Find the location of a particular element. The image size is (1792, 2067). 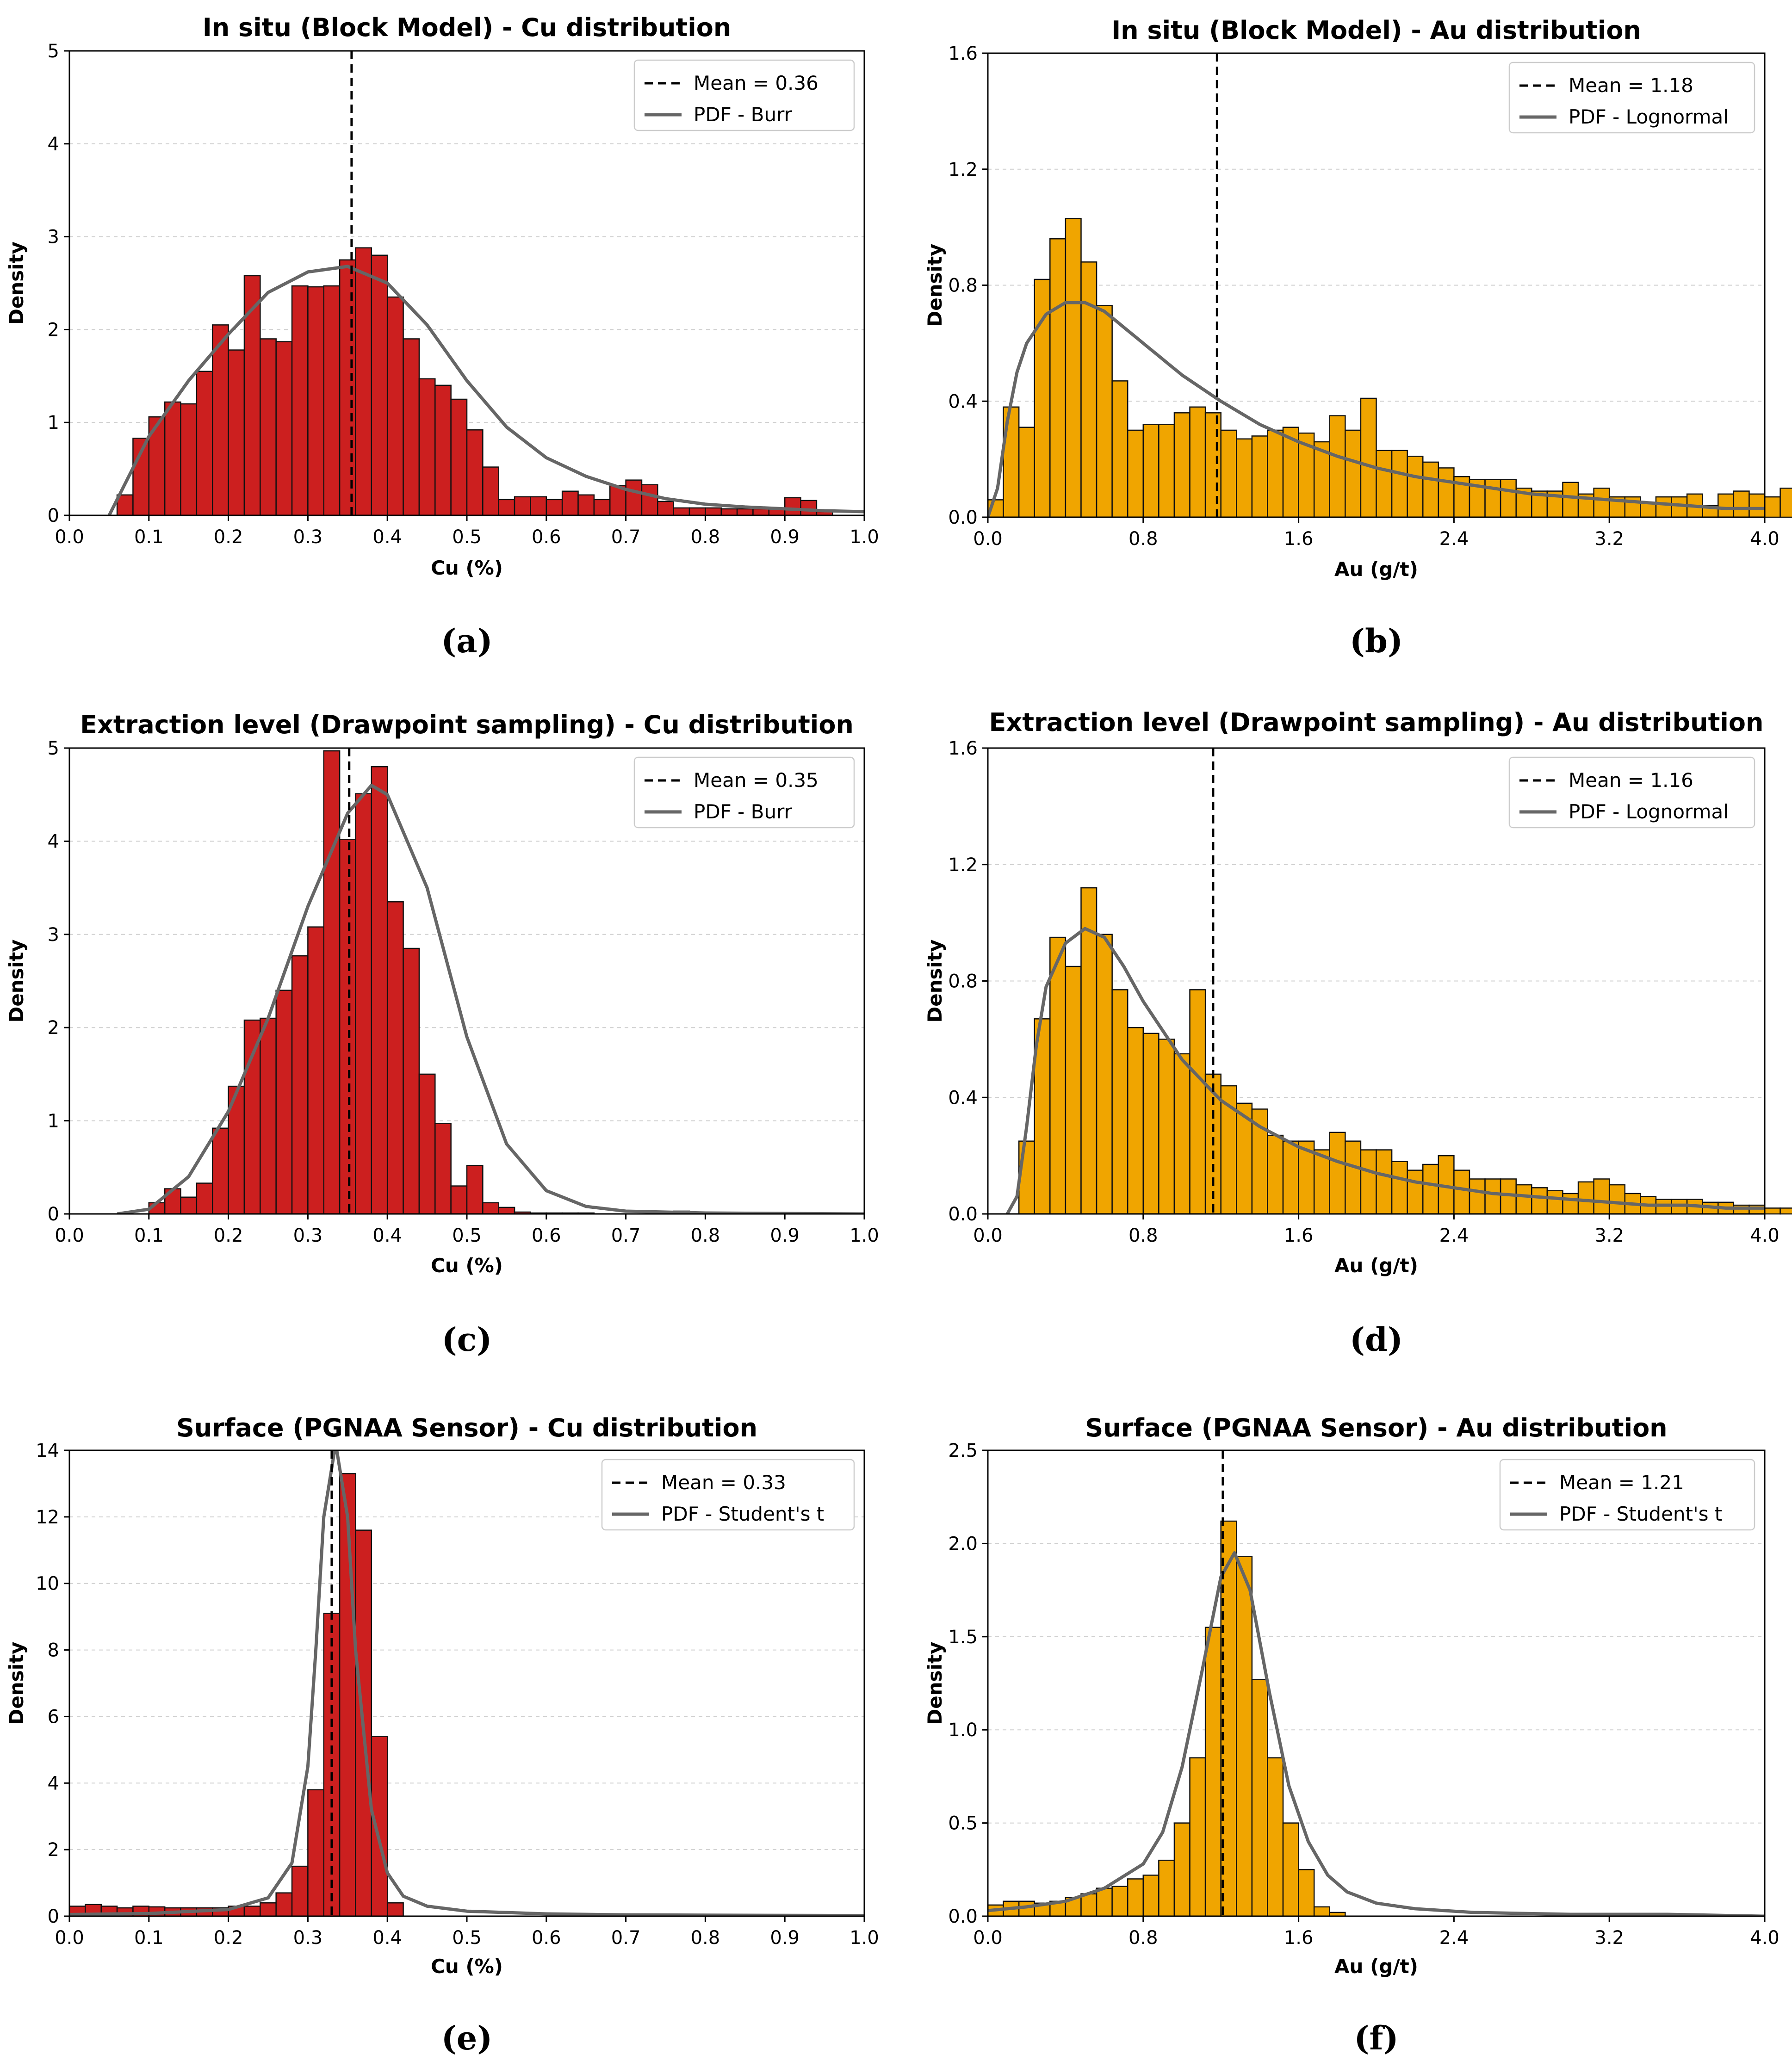

legend: Mean = 1.21 PDF - Student's t is located at coordinates (1627, 1495).